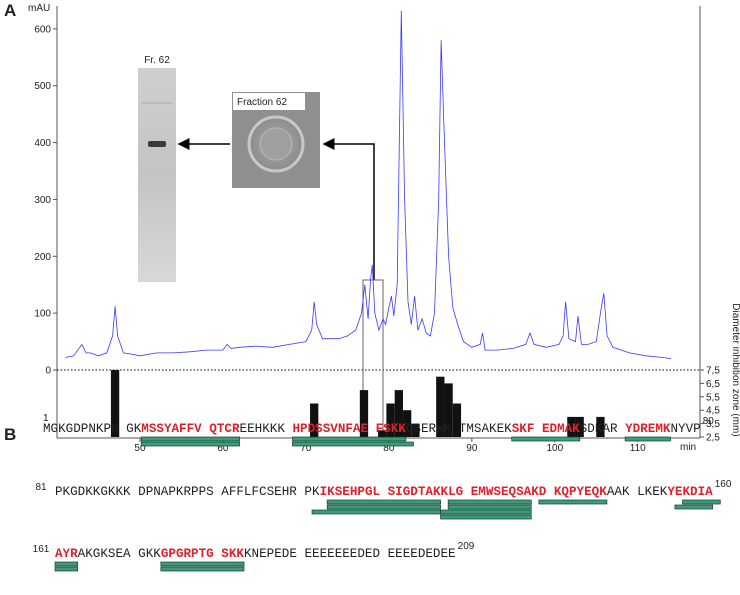 The height and width of the screenshot is (595, 740). Describe the element at coordinates (42, 257) in the screenshot. I see `y-tick-label: 200` at that location.